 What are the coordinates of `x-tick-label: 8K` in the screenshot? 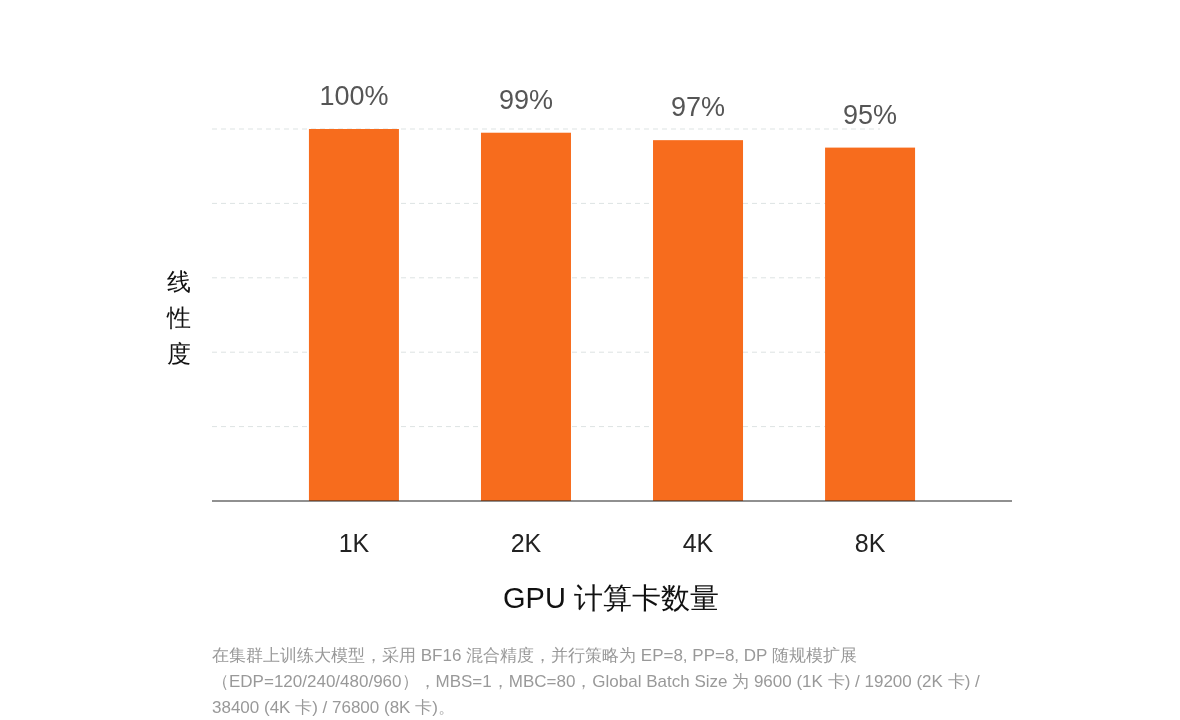 It's located at (870, 543).